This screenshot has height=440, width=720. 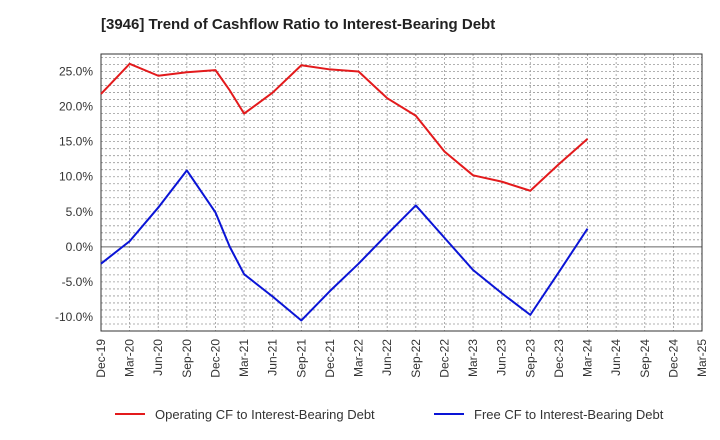 What do you see at coordinates (569, 414) in the screenshot?
I see `legend-label-2: Free CF to Interest-Bearing Debt` at bounding box center [569, 414].